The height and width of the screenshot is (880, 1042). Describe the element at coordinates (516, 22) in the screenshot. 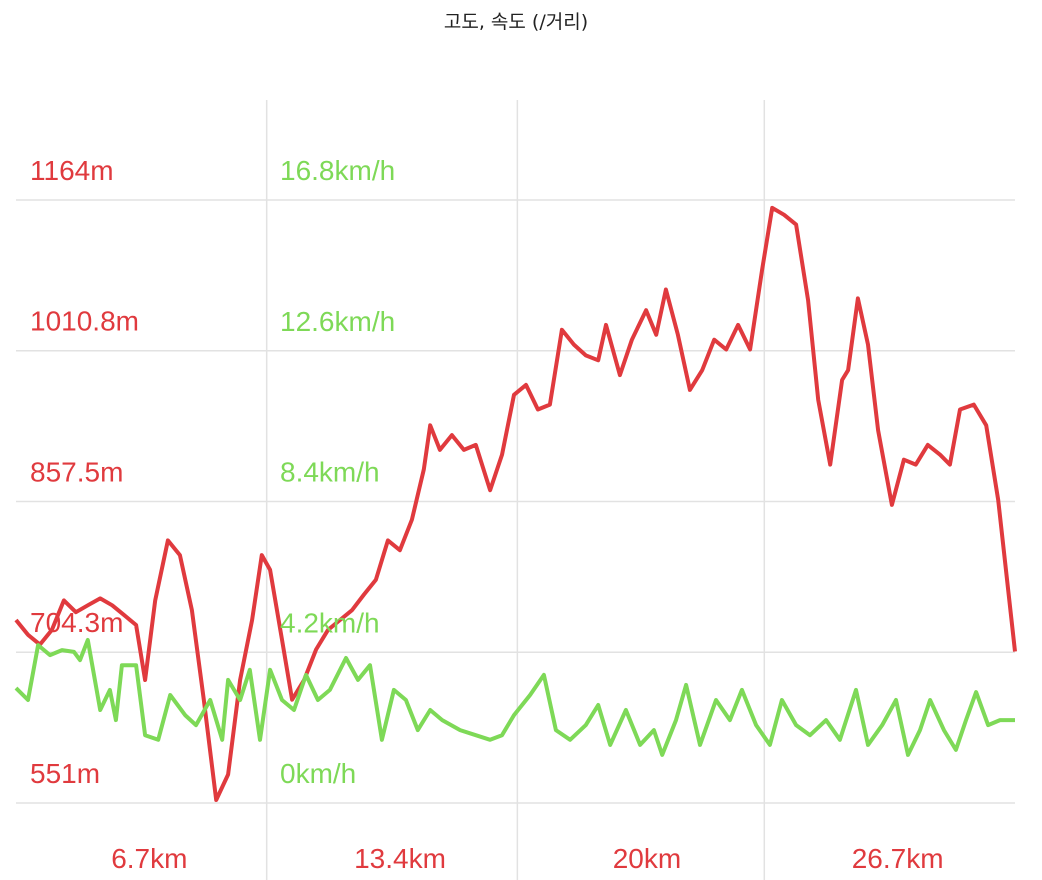

I see `chart-title: 고도, 속도 (/거리)` at that location.